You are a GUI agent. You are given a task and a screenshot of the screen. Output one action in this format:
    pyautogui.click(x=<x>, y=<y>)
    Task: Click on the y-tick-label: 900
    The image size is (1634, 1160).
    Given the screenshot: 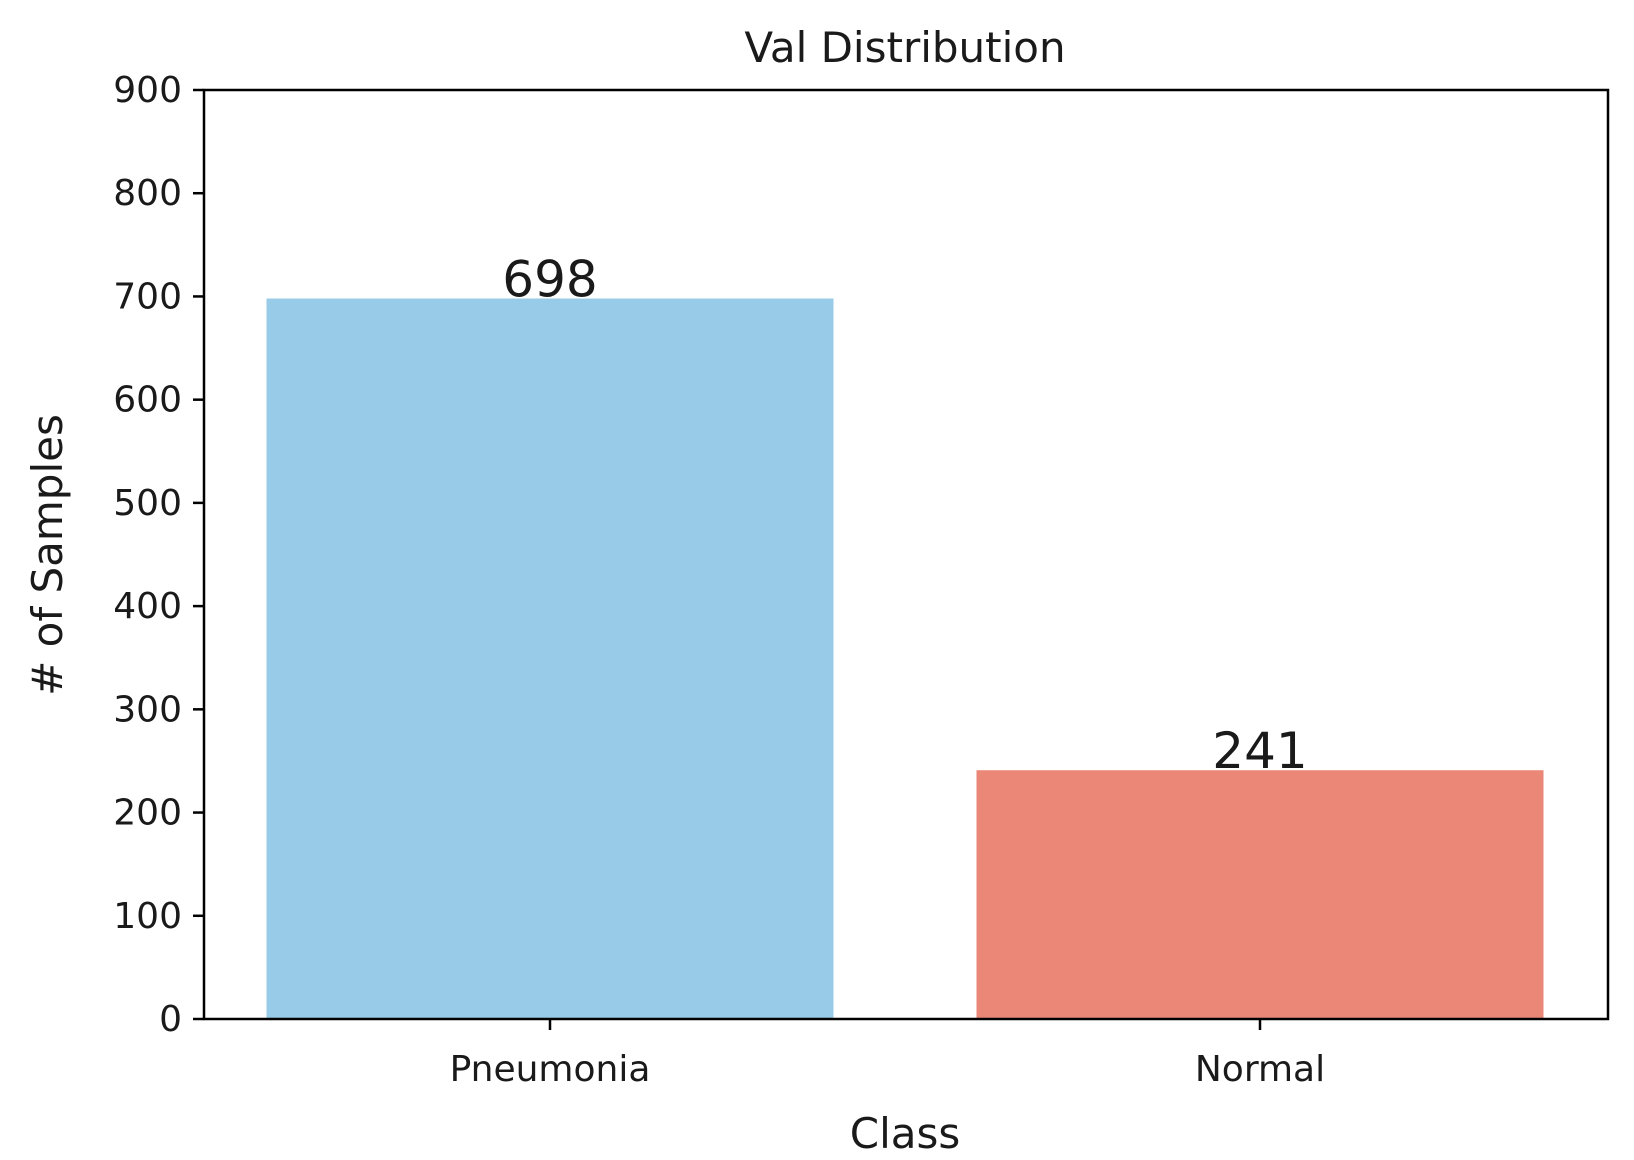 What is the action you would take?
    pyautogui.click(x=147, y=90)
    